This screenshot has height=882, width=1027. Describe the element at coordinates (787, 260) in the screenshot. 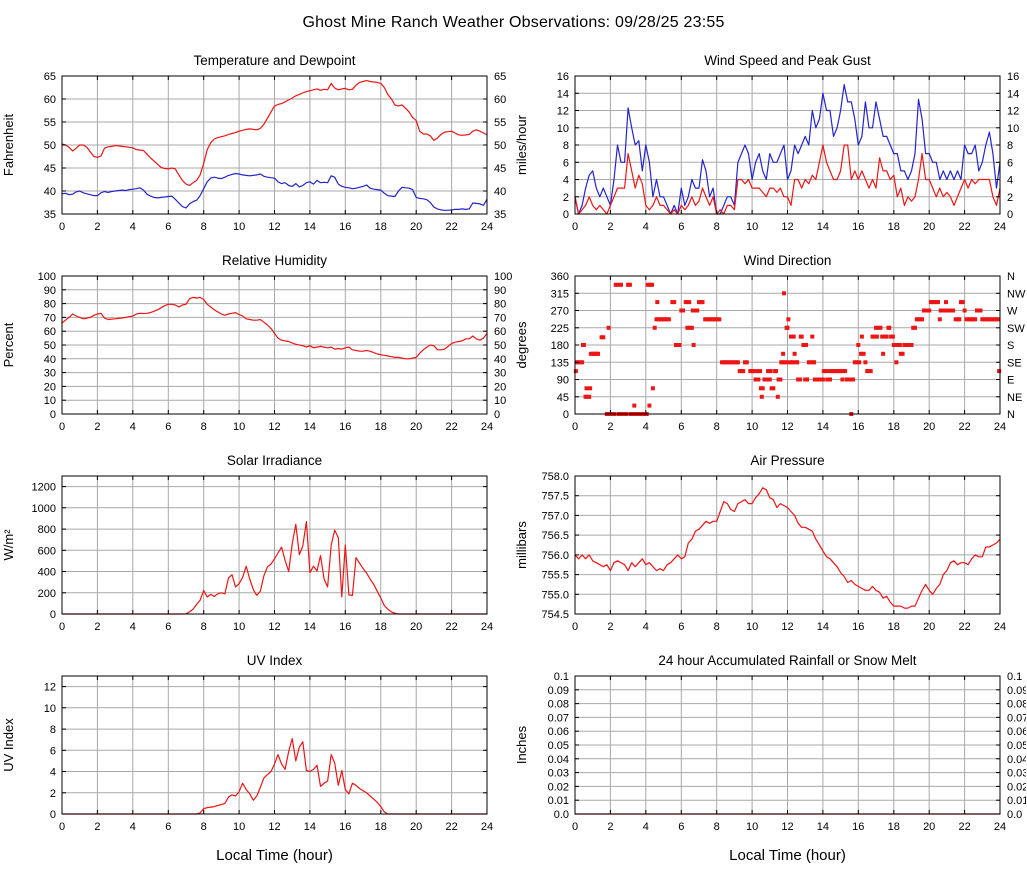

I see `chart-wind-direction-title: Wind Direction` at that location.